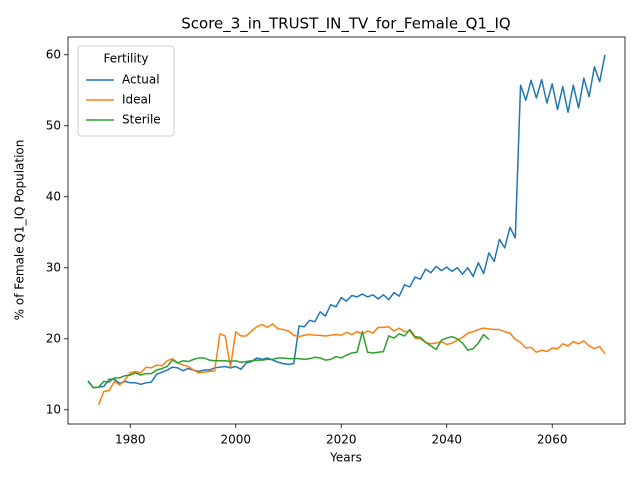 The width and height of the screenshot is (640, 480). I want to click on x-tick-label: 2040, so click(446, 440).